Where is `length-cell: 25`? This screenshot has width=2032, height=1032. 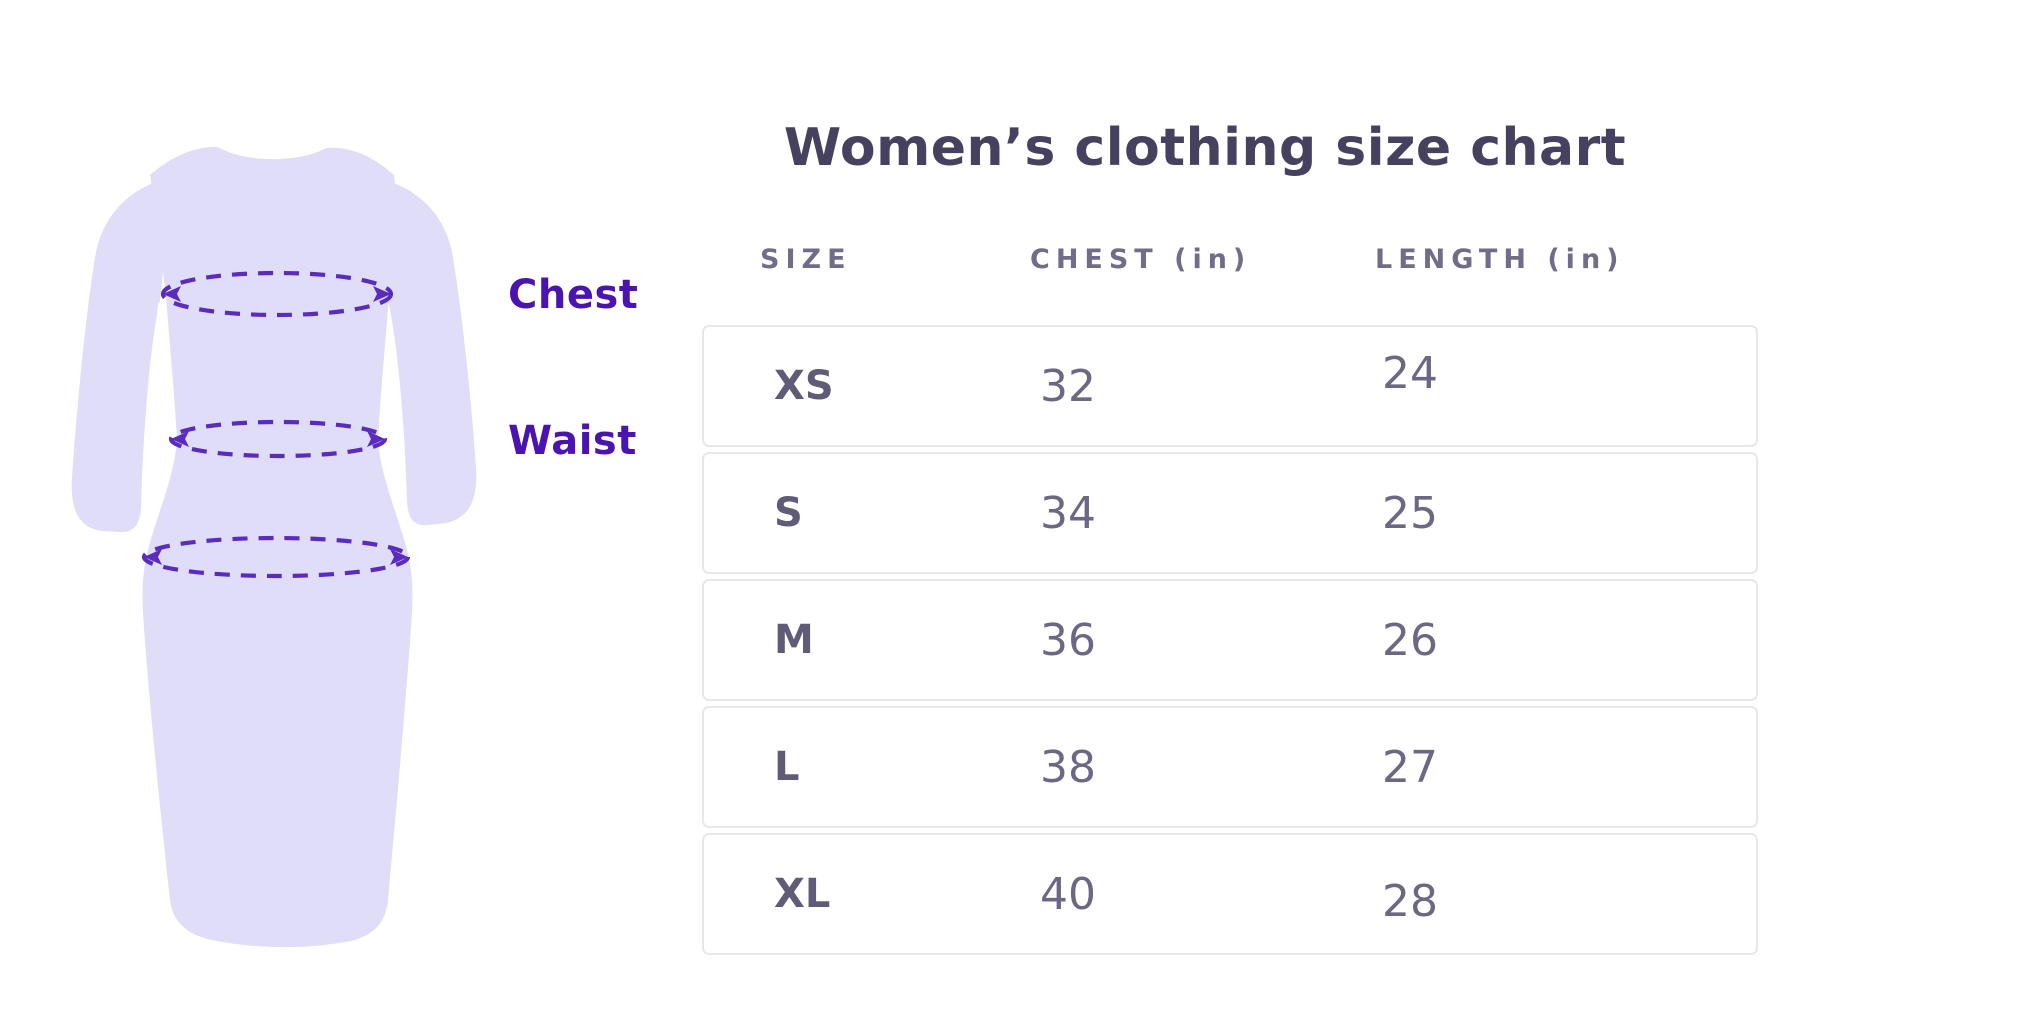
length-cell: 25 is located at coordinates (1410, 513).